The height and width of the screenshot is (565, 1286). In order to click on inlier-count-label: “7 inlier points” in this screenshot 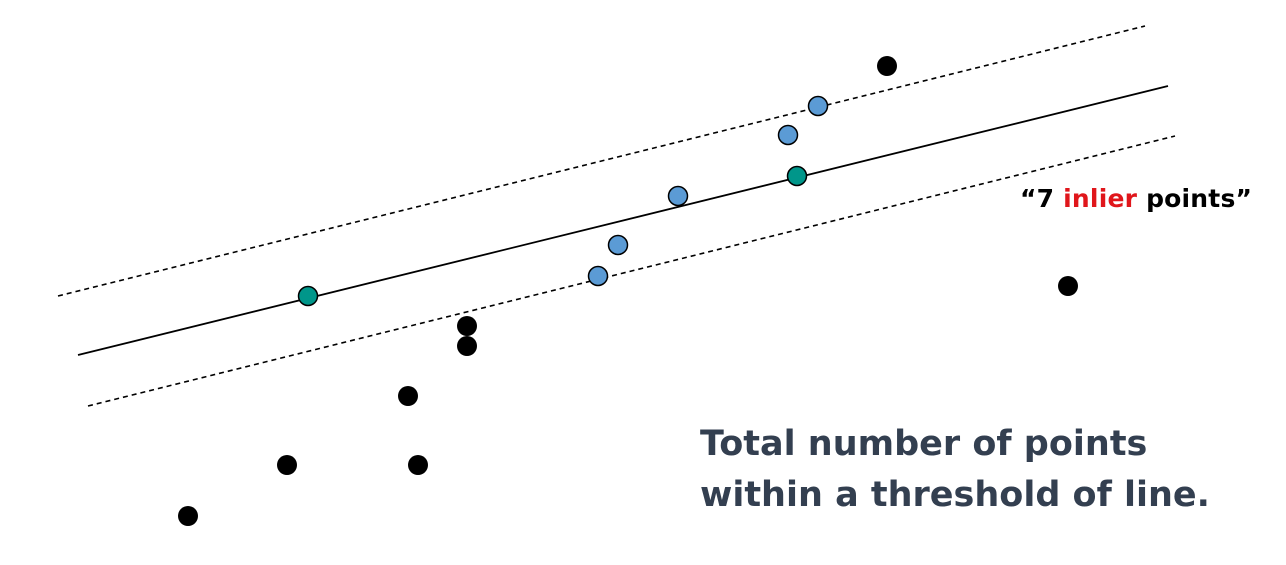, I will do `click(1136, 198)`.